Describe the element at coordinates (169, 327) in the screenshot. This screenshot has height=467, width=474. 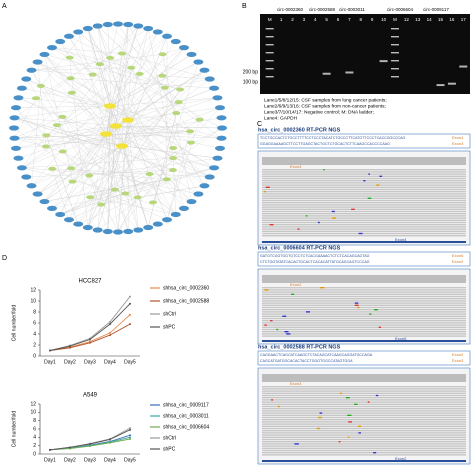
I see `legend-label: shPC` at that location.